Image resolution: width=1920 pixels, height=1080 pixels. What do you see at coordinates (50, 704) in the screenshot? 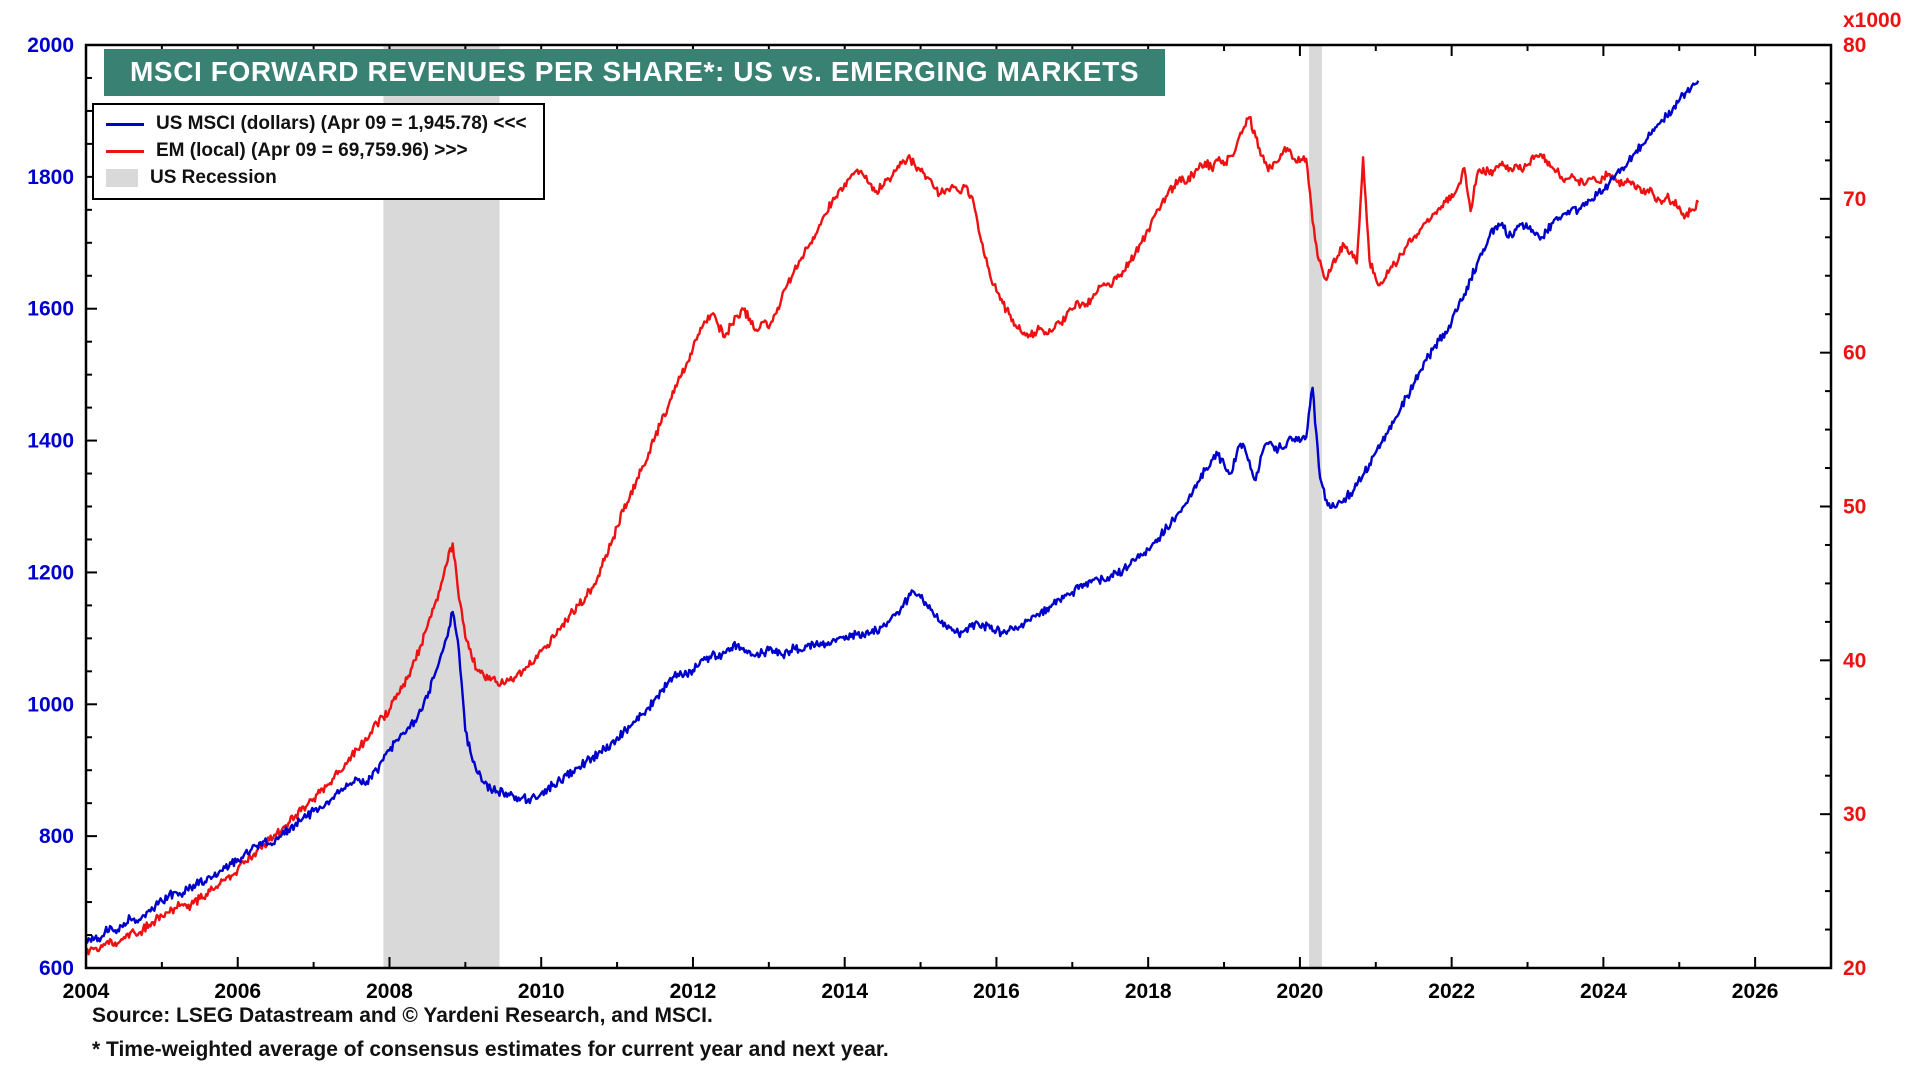
I see `left-axis-label: 1000` at bounding box center [50, 704].